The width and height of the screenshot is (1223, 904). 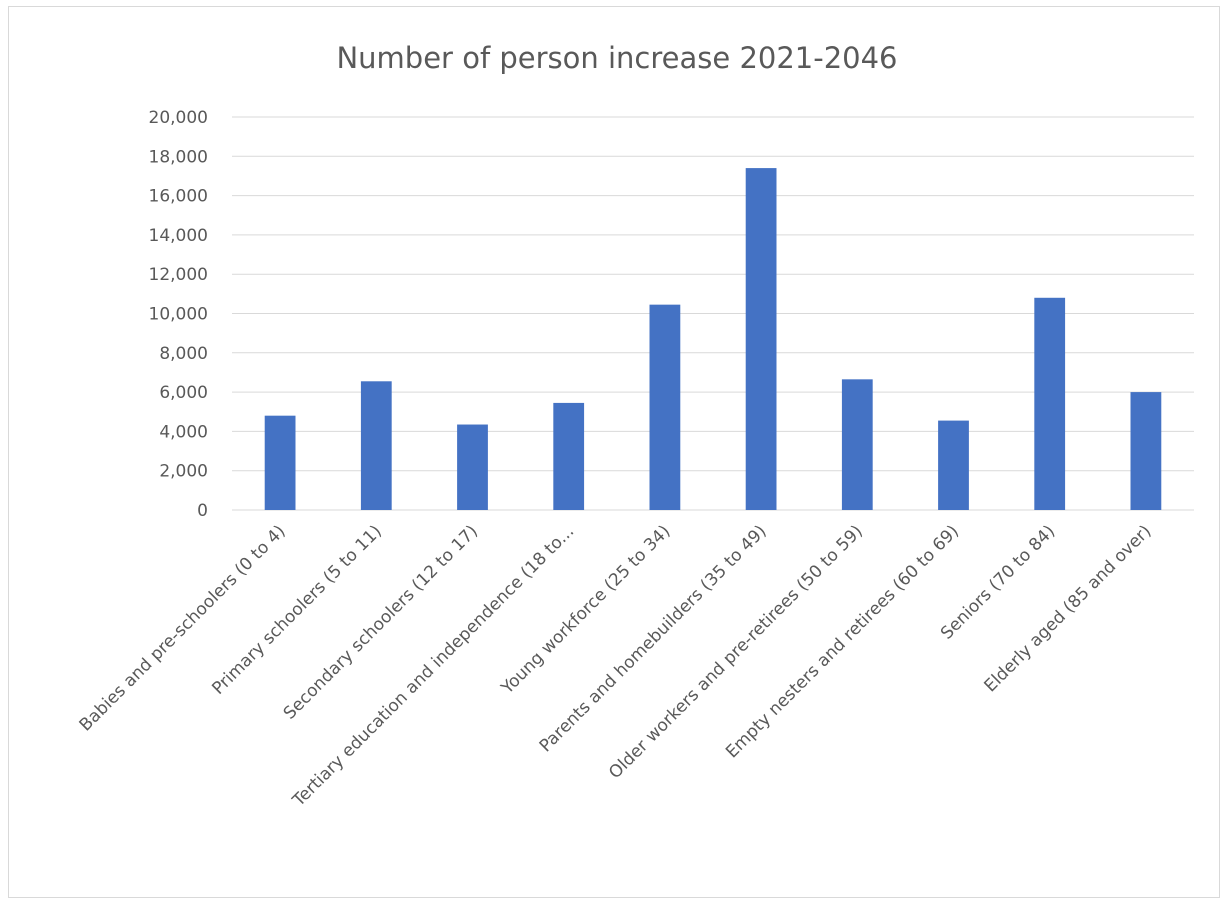 I want to click on y-tick-label: 0, so click(x=202, y=511).